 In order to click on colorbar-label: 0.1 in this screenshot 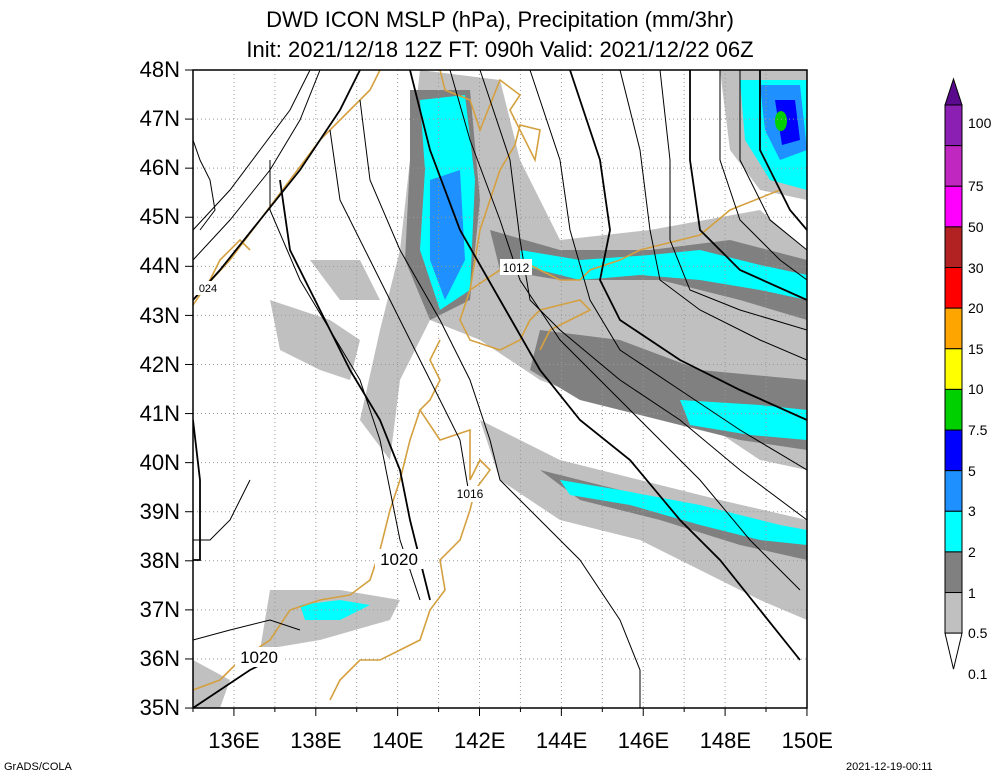, I will do `click(978, 673)`.